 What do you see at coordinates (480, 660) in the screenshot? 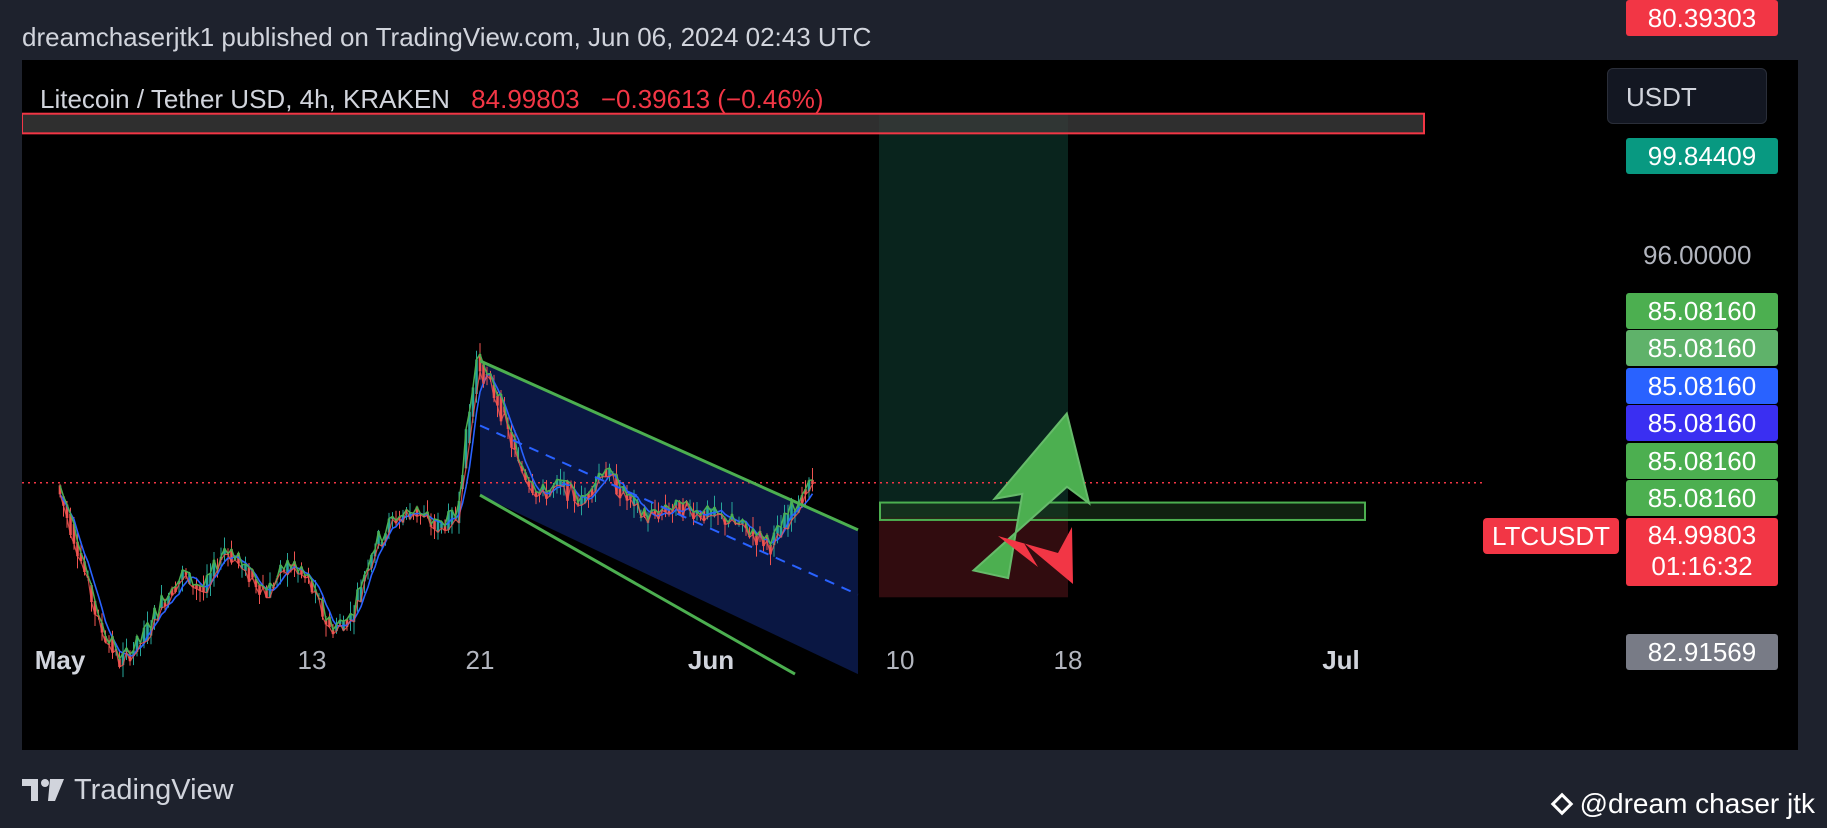
I see `x-axis-tick: 21` at bounding box center [480, 660].